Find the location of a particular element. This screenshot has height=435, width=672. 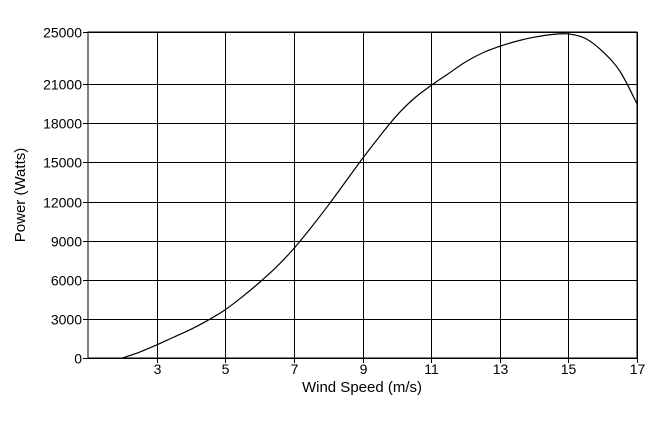

x-tick-label: 11 is located at coordinates (431, 369).